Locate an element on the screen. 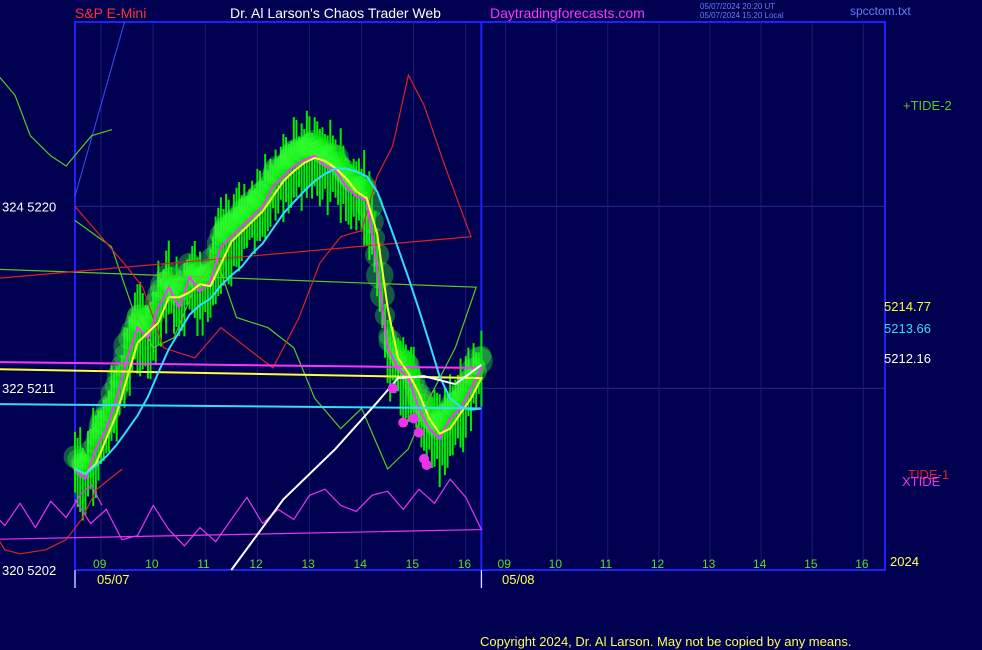 This screenshot has height=650, width=982. series-label-tide2: +TIDE-2 is located at coordinates (927, 105).